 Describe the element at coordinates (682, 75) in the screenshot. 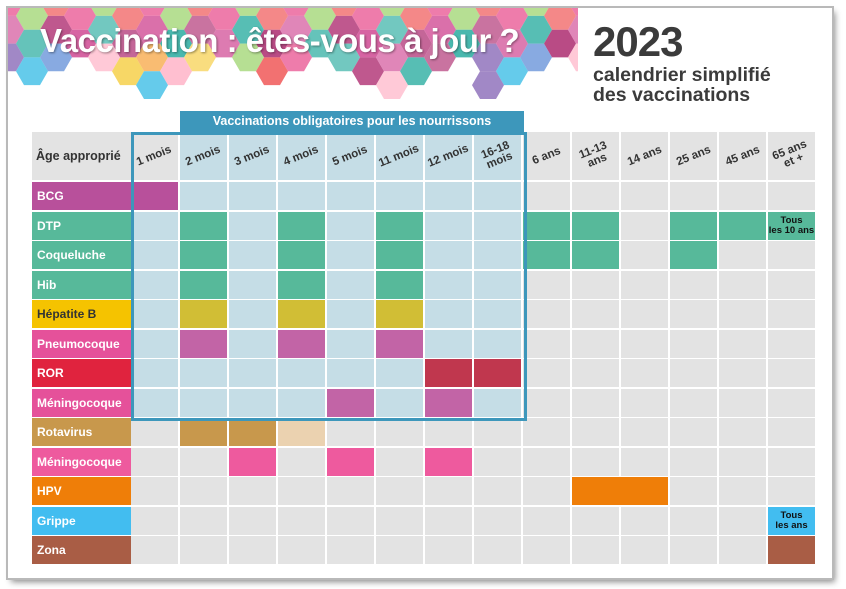

I see `subtitle-line-1: calendrier simplifié` at that location.